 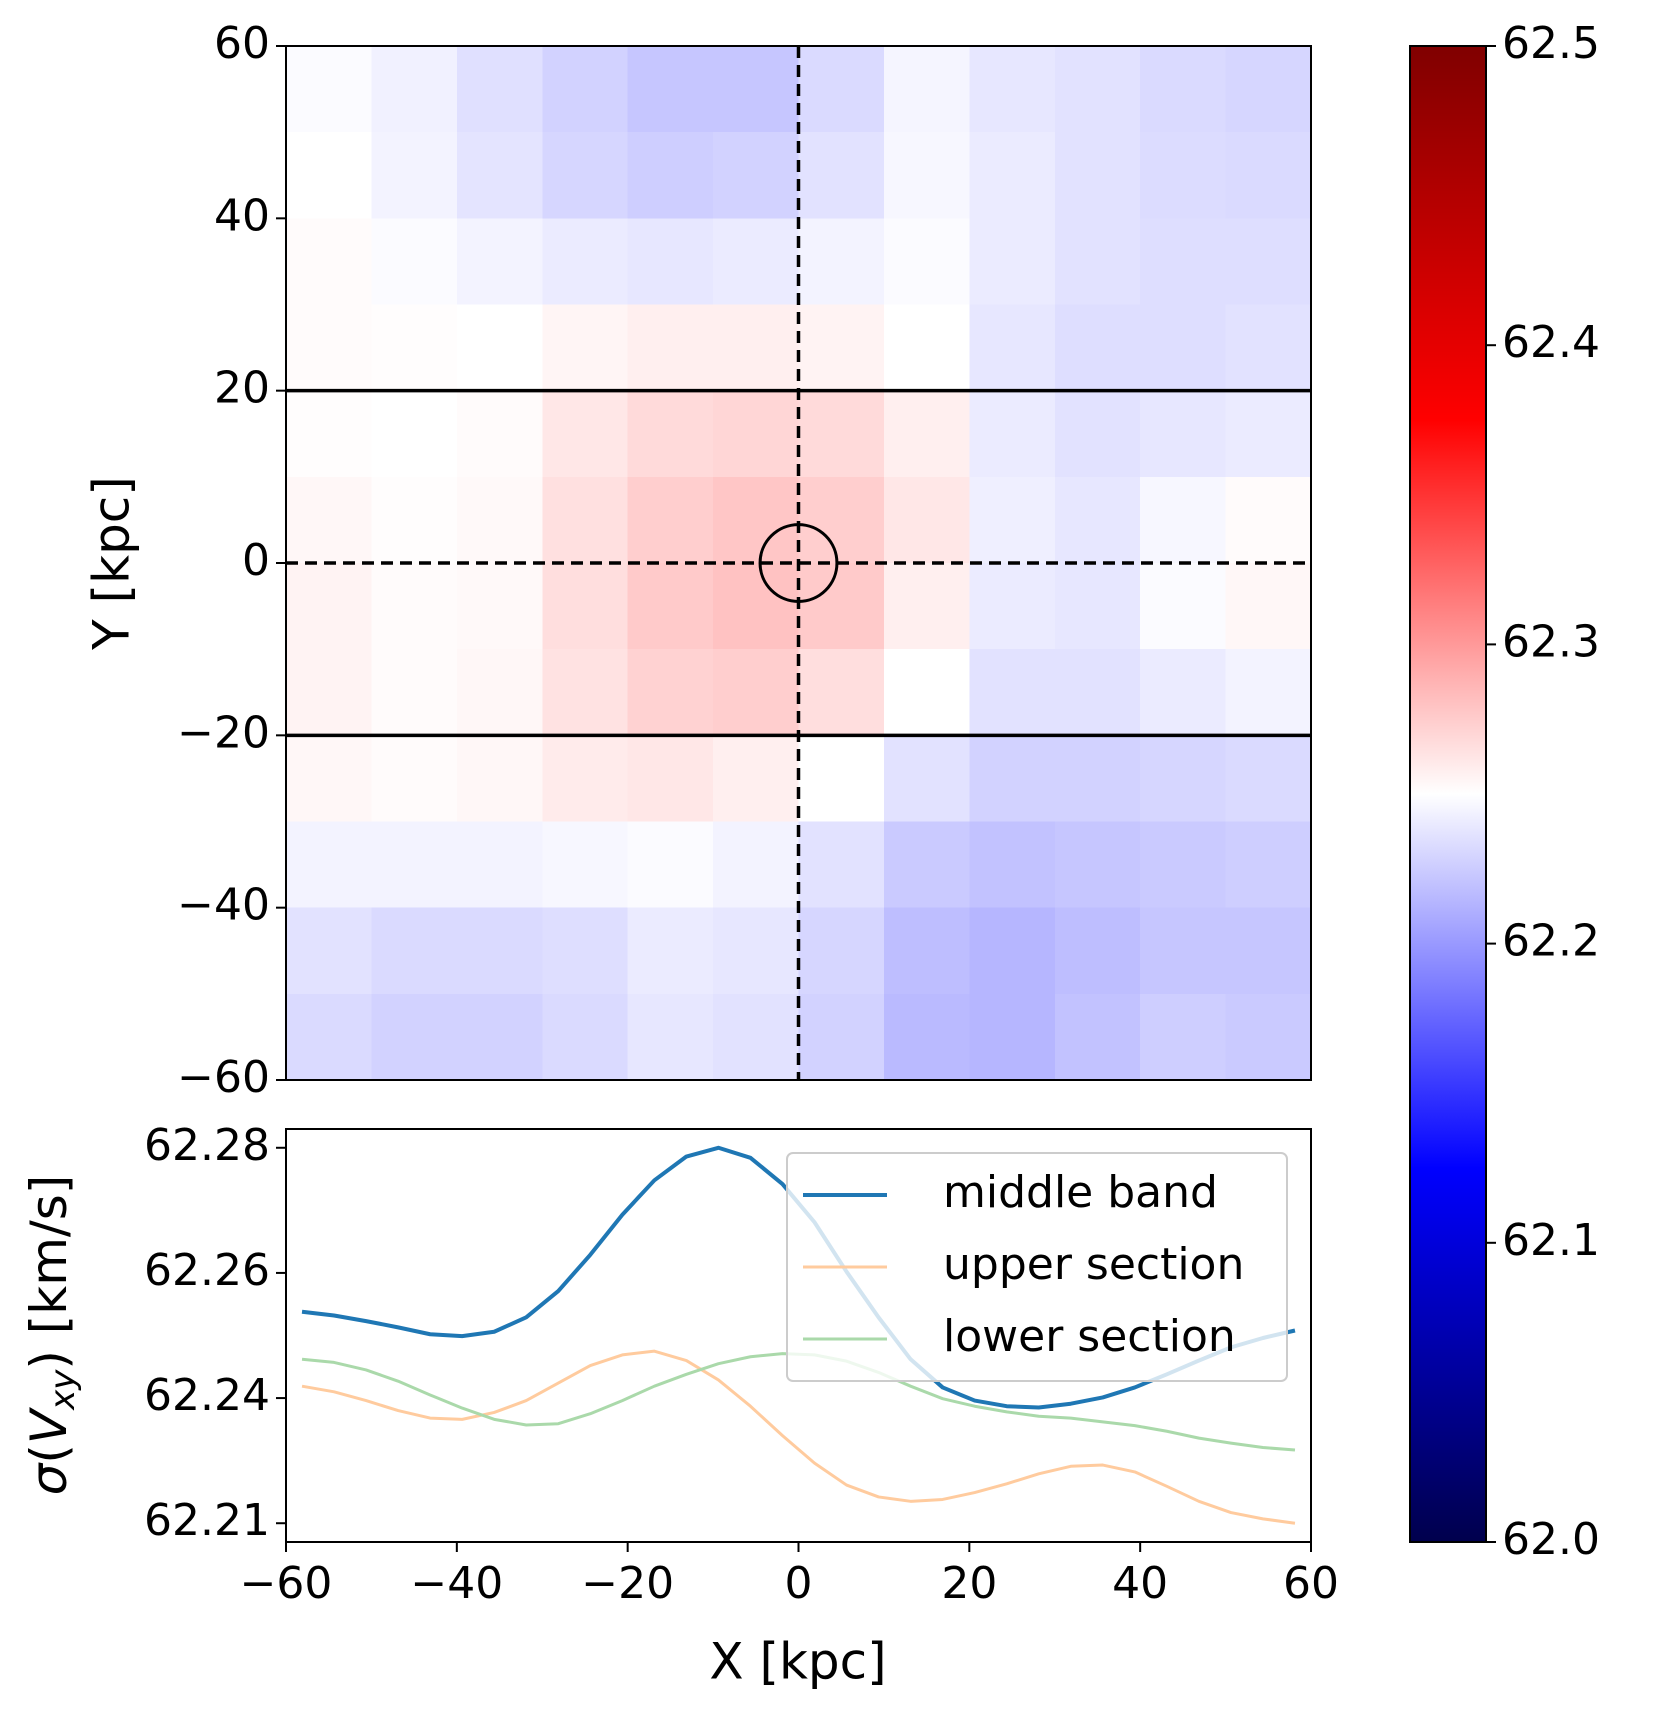 I want to click on y-tick-label: 60, so click(x=242, y=43).